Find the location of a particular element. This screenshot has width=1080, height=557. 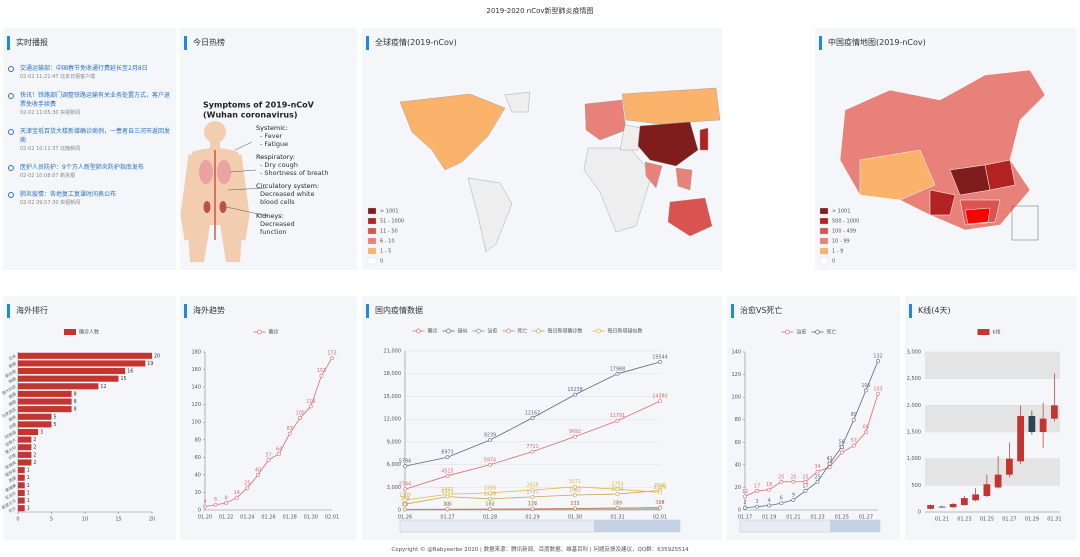

news-meta: 02-02 10:11:37 北晚新闻 is located at coordinates (50, 149).